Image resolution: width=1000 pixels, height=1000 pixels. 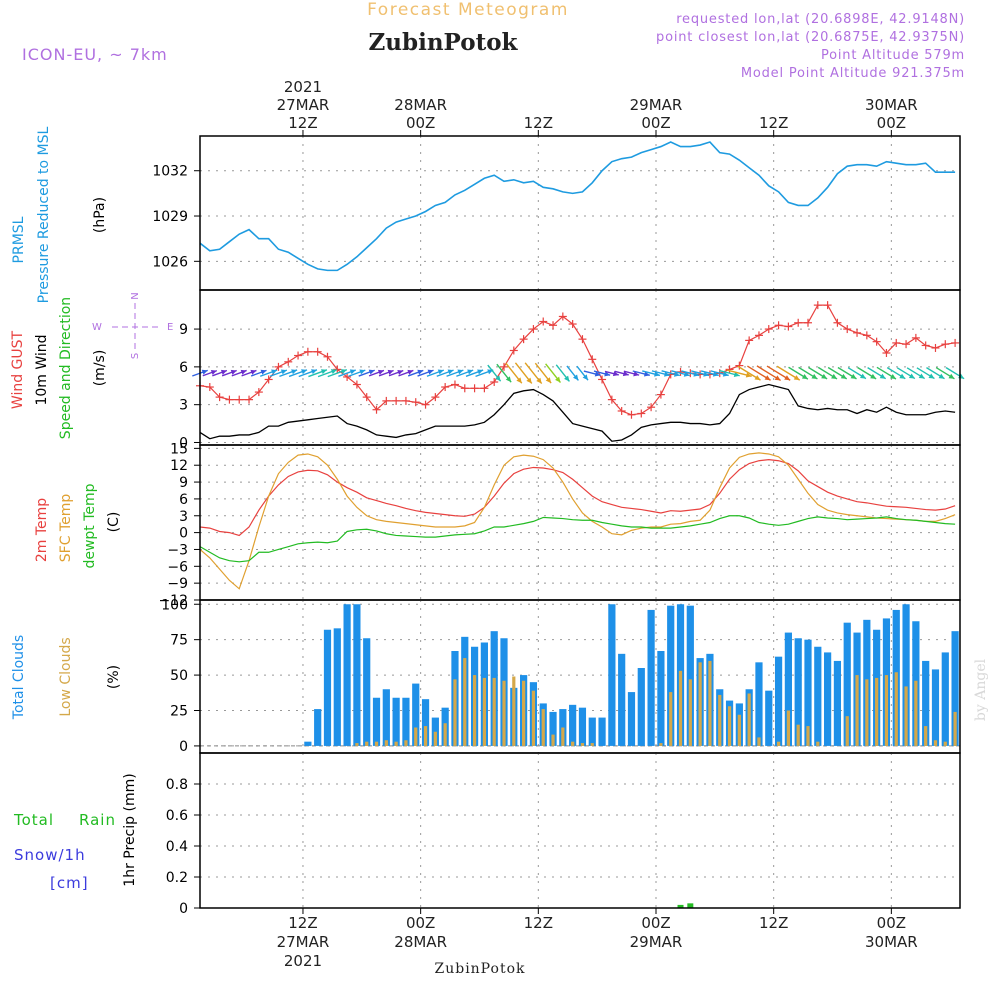 What do you see at coordinates (680, 906) in the screenshot?
I see `rain-bar` at bounding box center [680, 906].